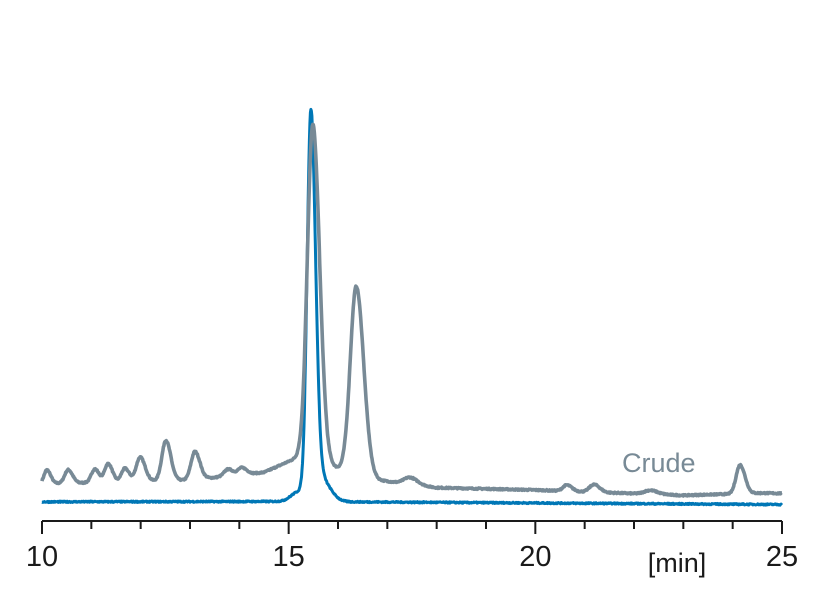 The height and width of the screenshot is (591, 827). Describe the element at coordinates (659, 463) in the screenshot. I see `series-label-crude: Crude` at that location.